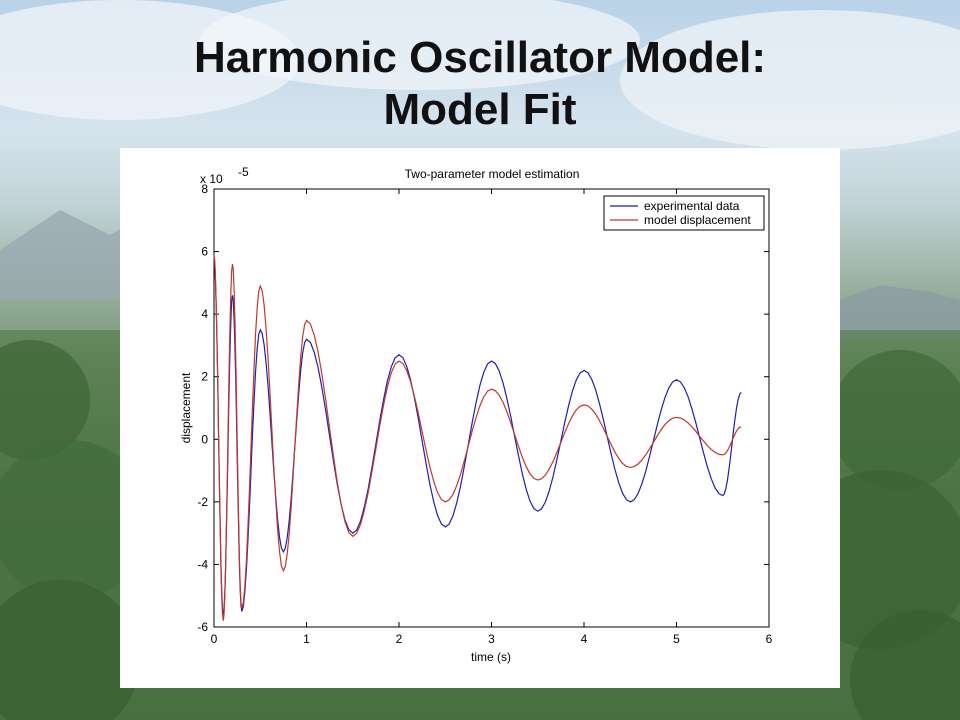  Describe the element at coordinates (243, 172) in the screenshot. I see `y-exponent-power: -5` at that location.